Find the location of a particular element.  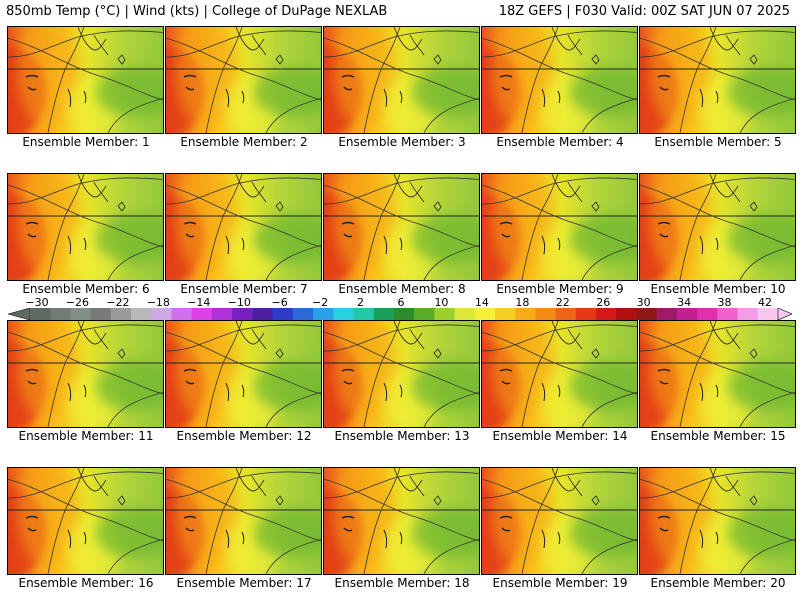

ensemble-member-label: Ensemble Member: 10 is located at coordinates (718, 289).